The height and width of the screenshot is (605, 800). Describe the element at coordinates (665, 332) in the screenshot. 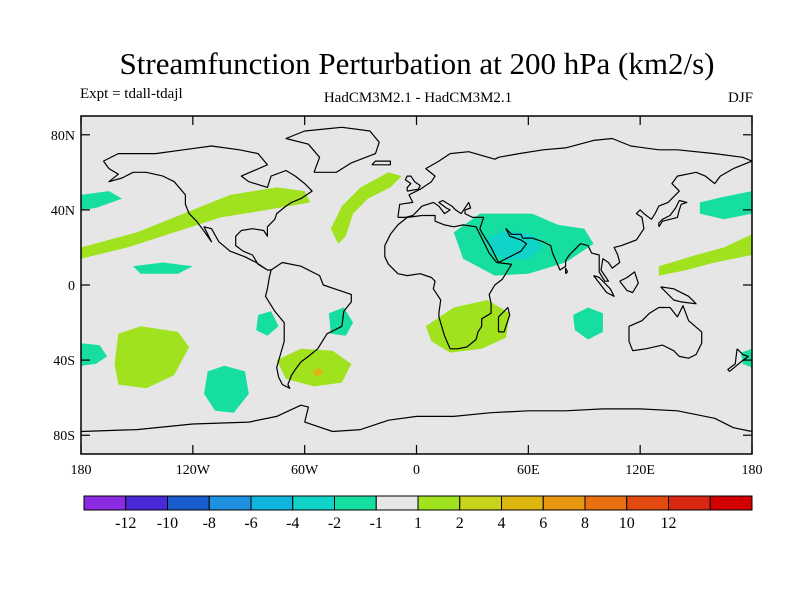

I see `coastline-australia` at that location.